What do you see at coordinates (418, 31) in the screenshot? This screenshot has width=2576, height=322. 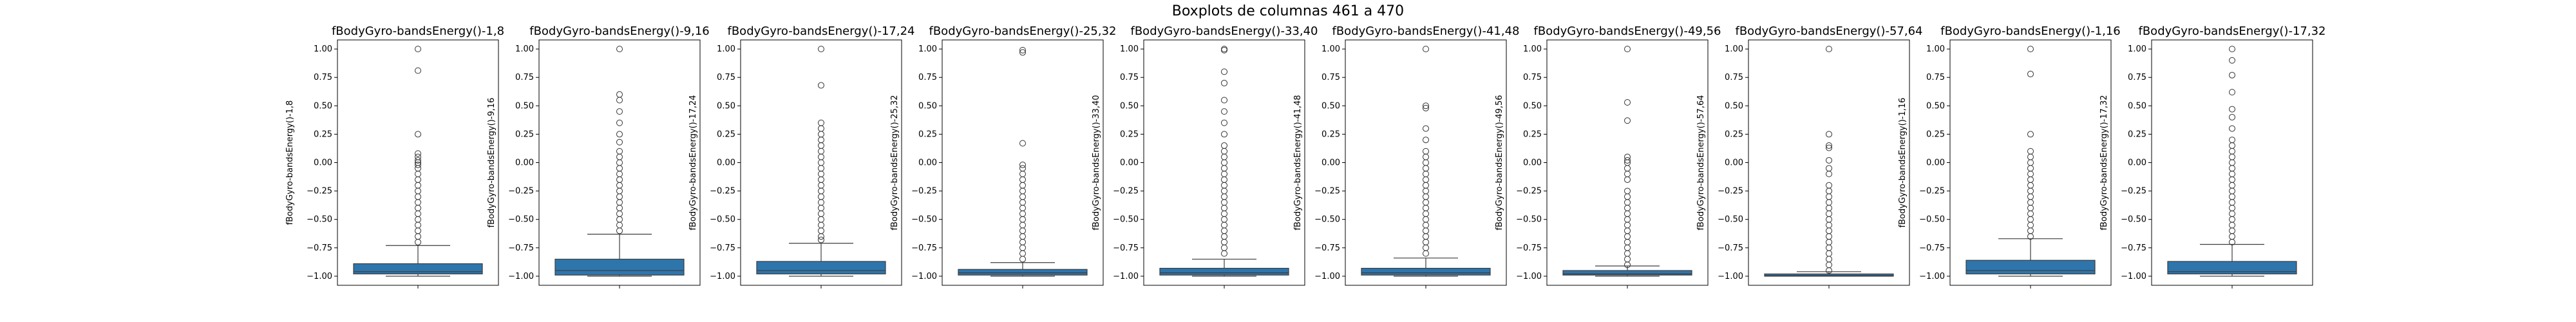 I see `panel-title: fBodyGyro-bandsEnergy()-1,8` at bounding box center [418, 31].